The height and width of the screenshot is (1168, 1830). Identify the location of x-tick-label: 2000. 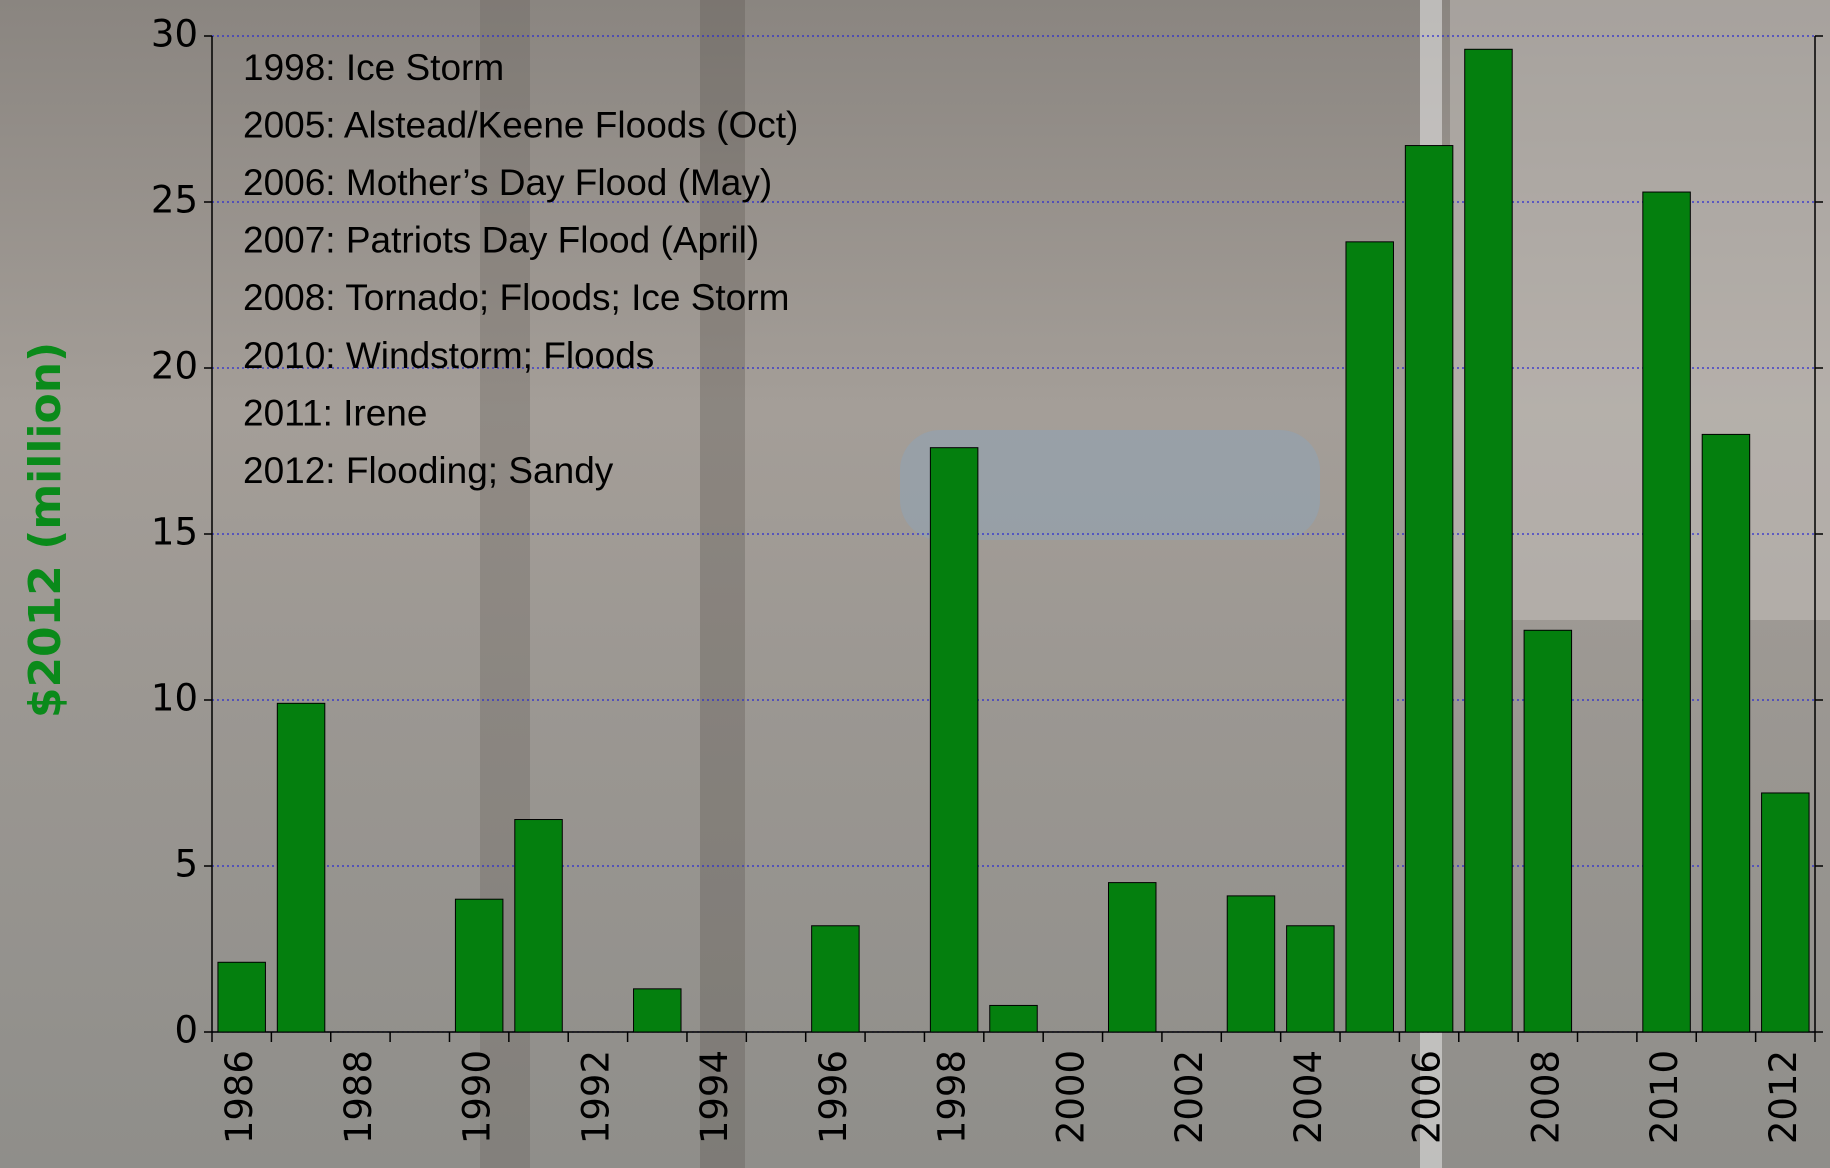
(1070, 1097).